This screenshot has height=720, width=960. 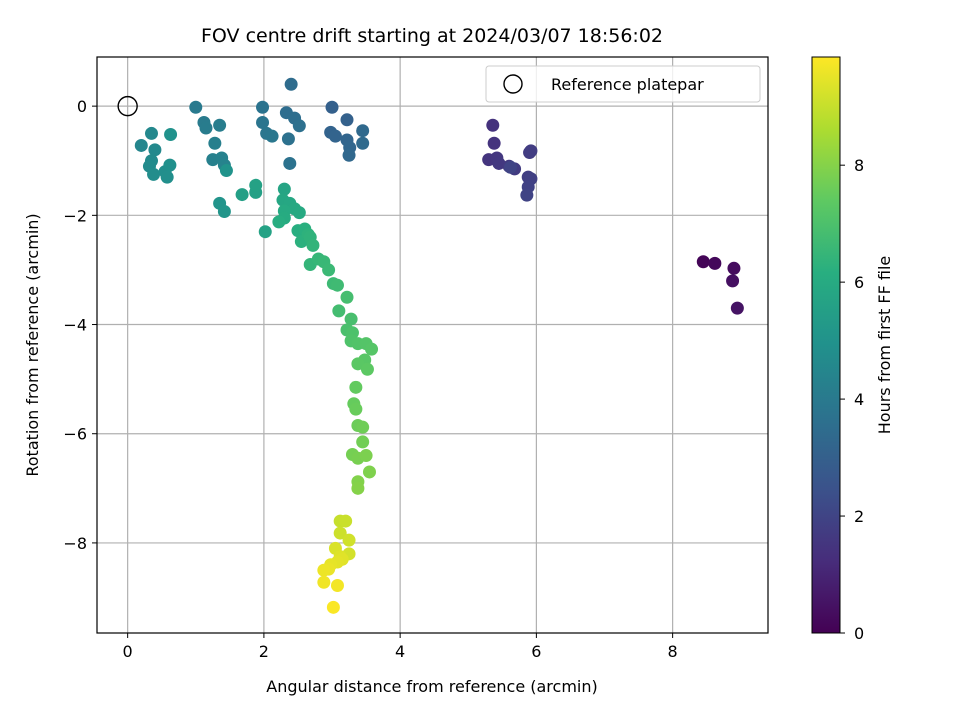 What do you see at coordinates (826, 345) in the screenshot?
I see `colorbar-gradient` at bounding box center [826, 345].